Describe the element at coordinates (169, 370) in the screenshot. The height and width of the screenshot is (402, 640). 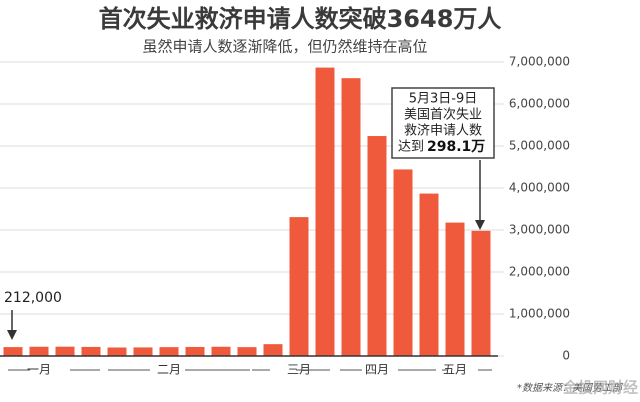
I see `x-tick-label: 二月` at that location.